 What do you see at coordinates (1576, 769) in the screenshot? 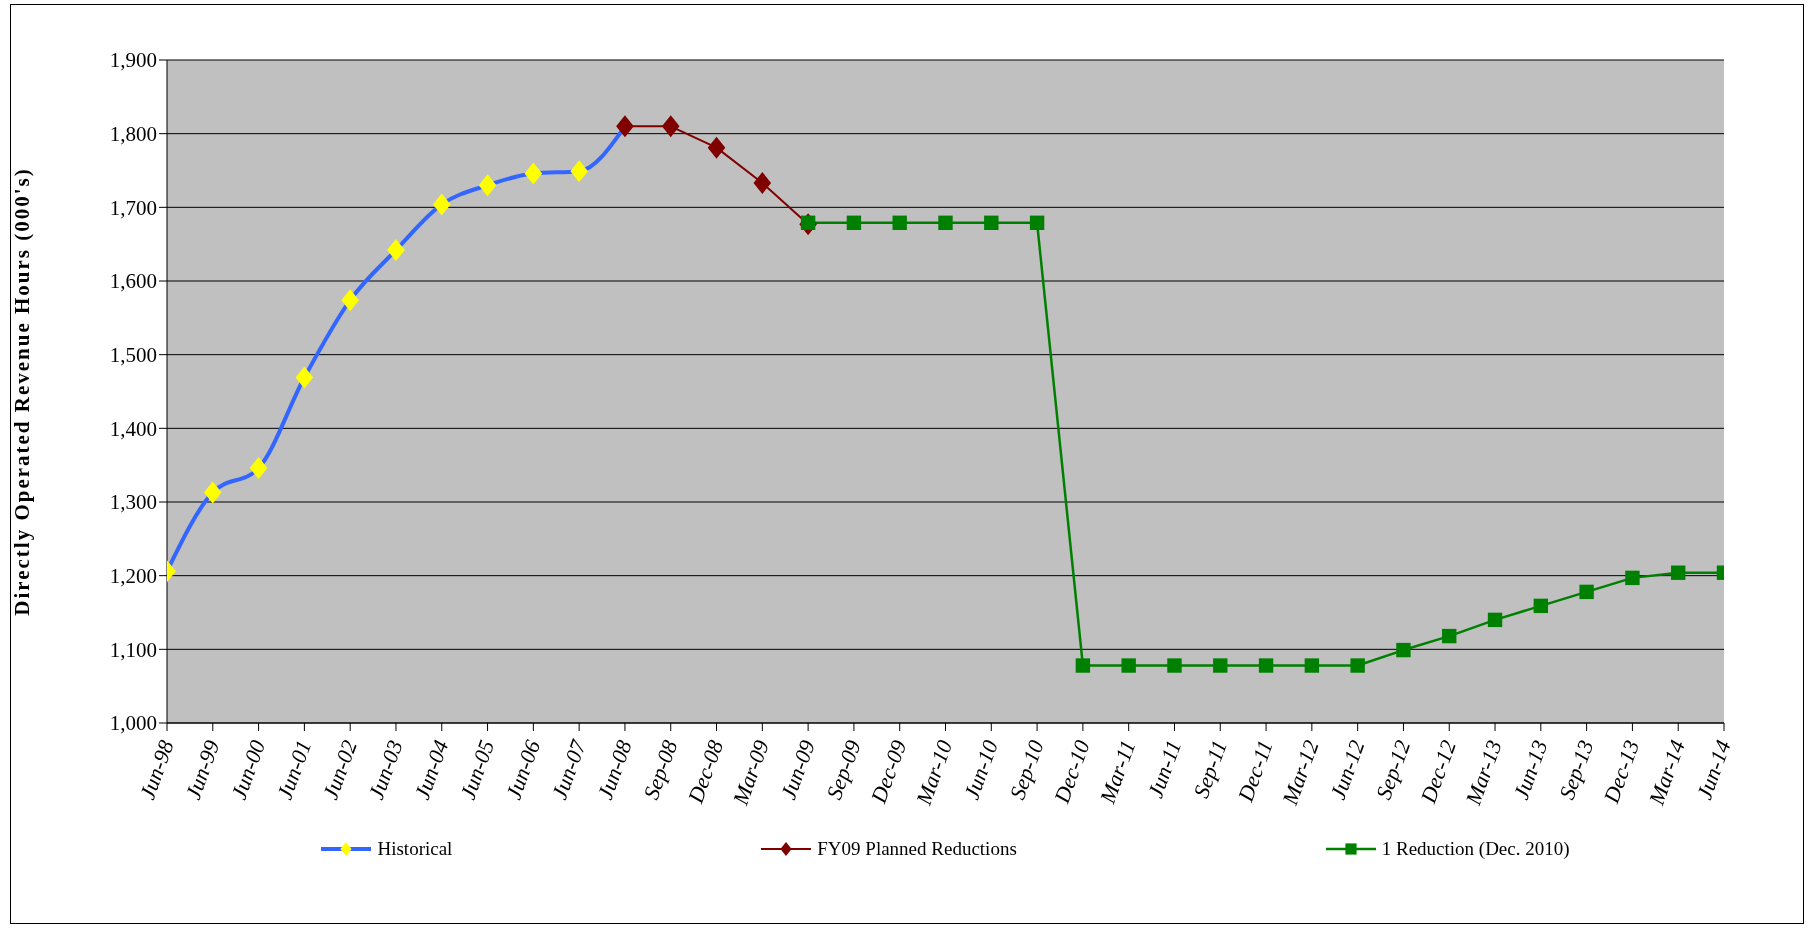
I see `x-tick-label: Sep-13` at bounding box center [1576, 769].